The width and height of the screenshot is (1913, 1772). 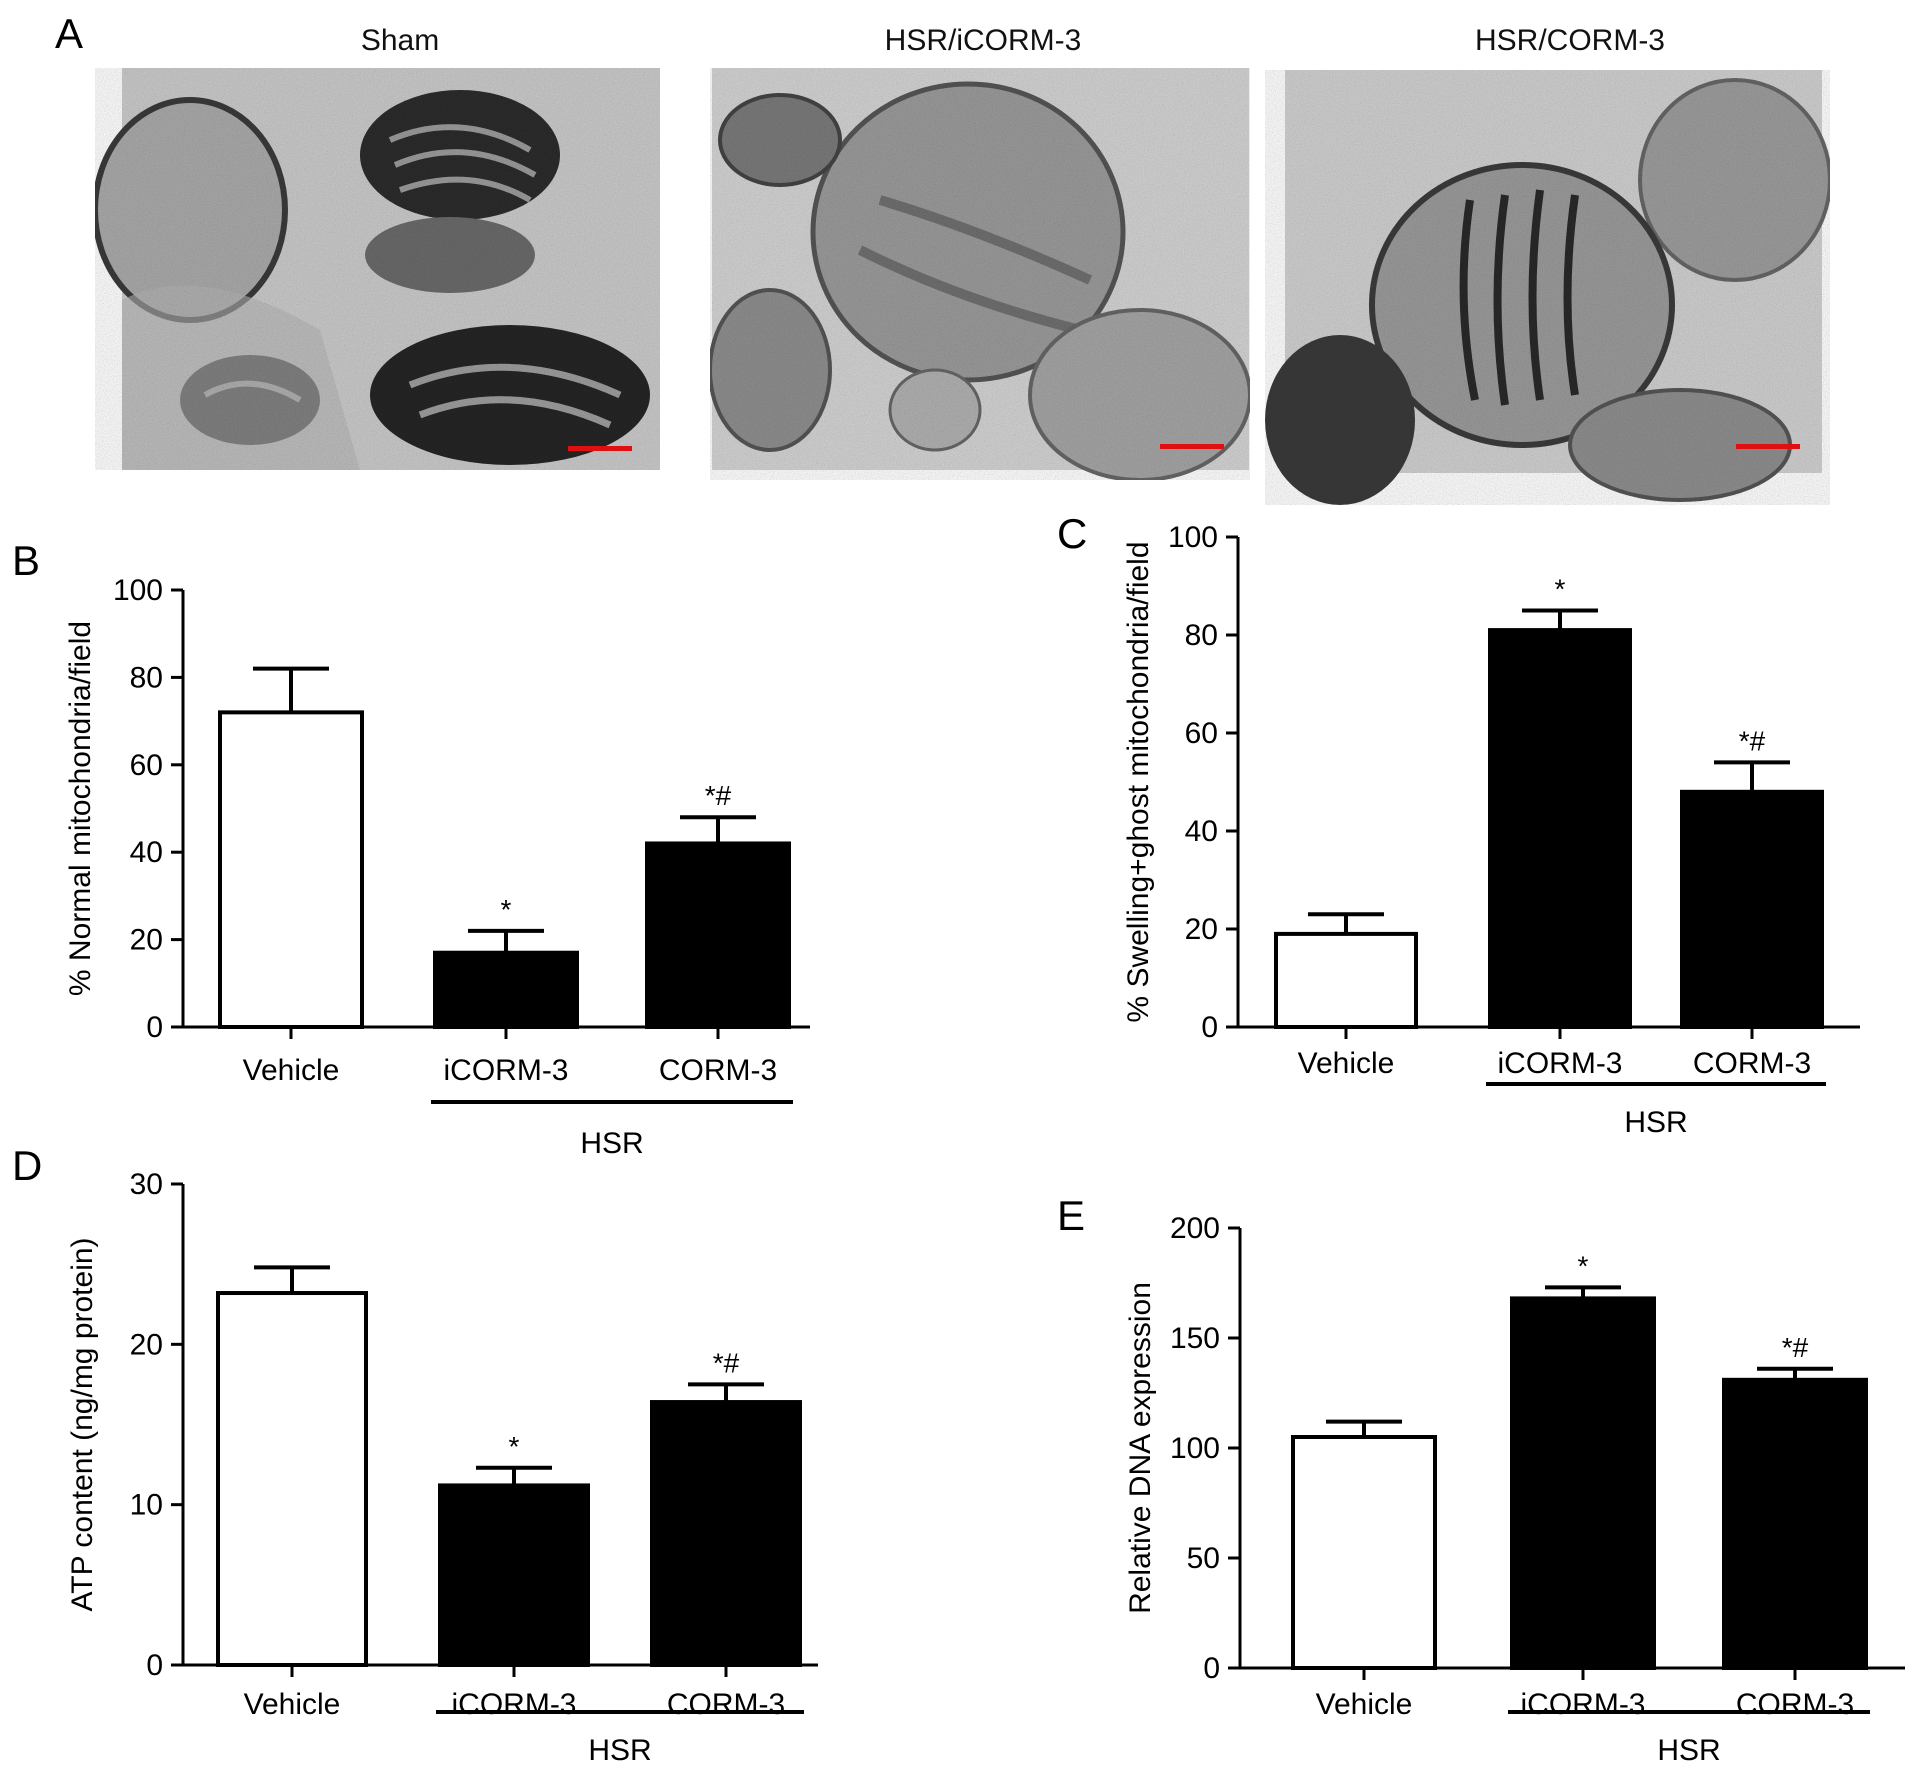 What do you see at coordinates (980, 253) in the screenshot?
I see `micrograph-hsr-icorm3: HSR/iCORM-3` at bounding box center [980, 253].